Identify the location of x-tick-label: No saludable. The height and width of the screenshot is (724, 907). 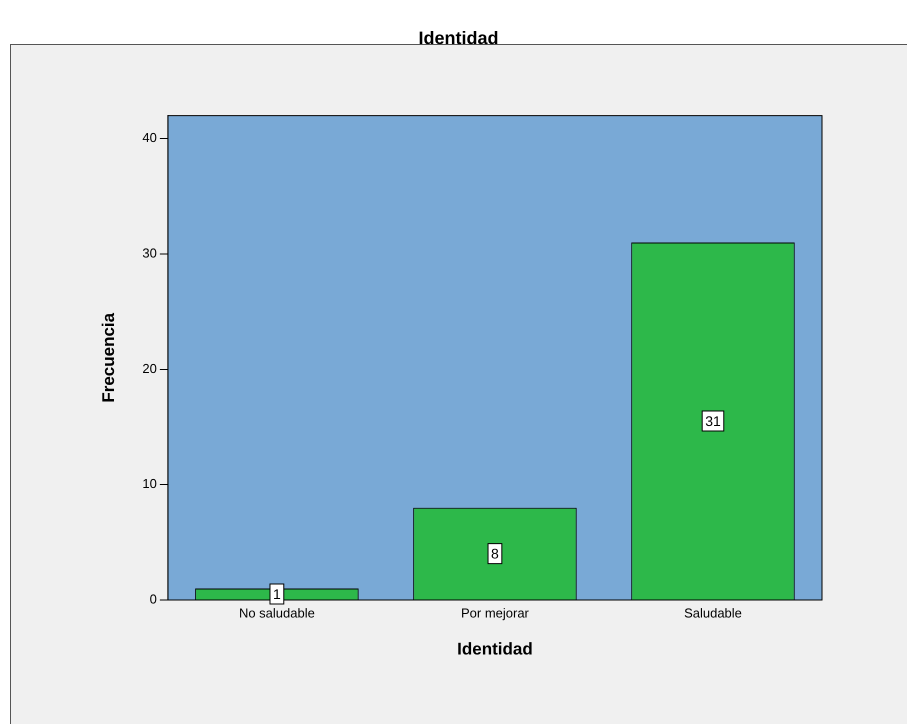
(276, 612).